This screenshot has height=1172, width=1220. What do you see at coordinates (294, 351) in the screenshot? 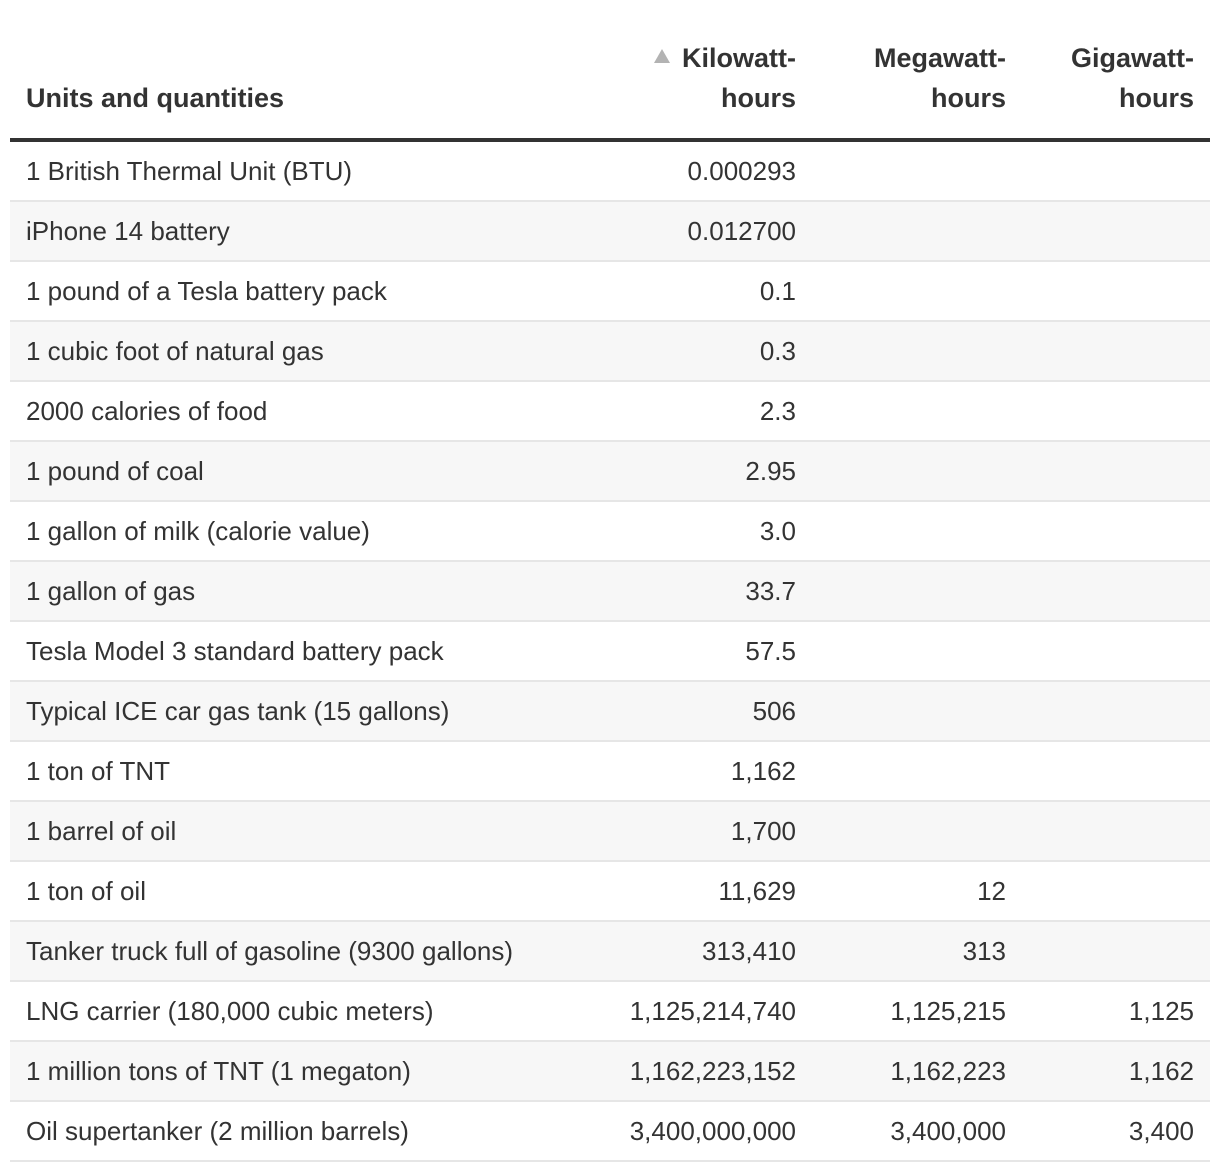
I see `cell-unit: 1 cubic foot of natural gas` at bounding box center [294, 351].